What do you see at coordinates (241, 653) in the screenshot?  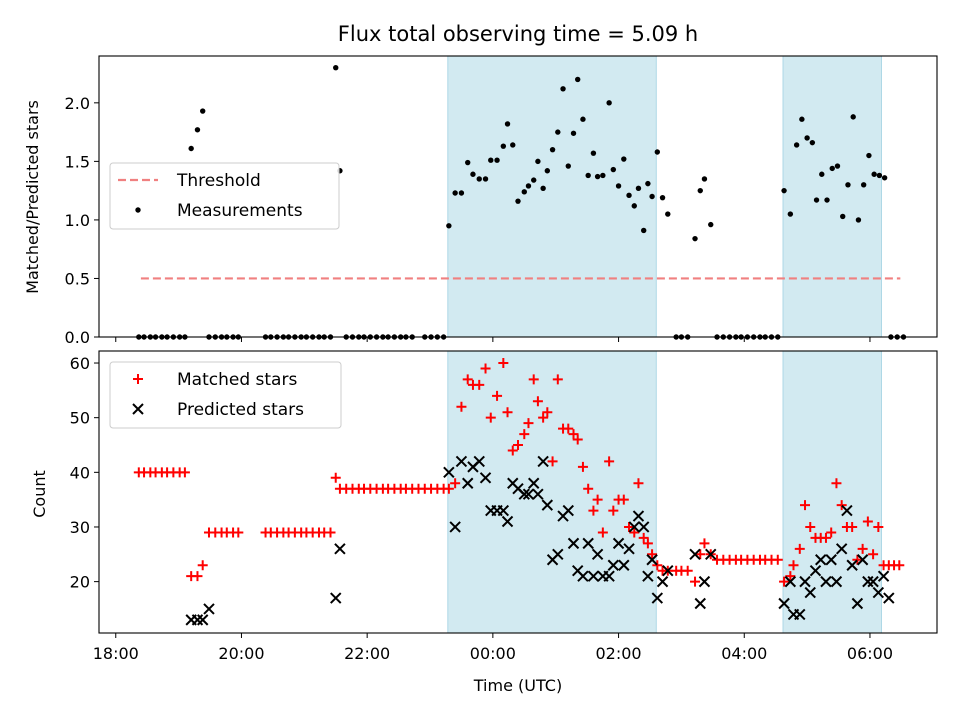 I see `bottom-x-tick-label: 20:00` at bounding box center [241, 653].